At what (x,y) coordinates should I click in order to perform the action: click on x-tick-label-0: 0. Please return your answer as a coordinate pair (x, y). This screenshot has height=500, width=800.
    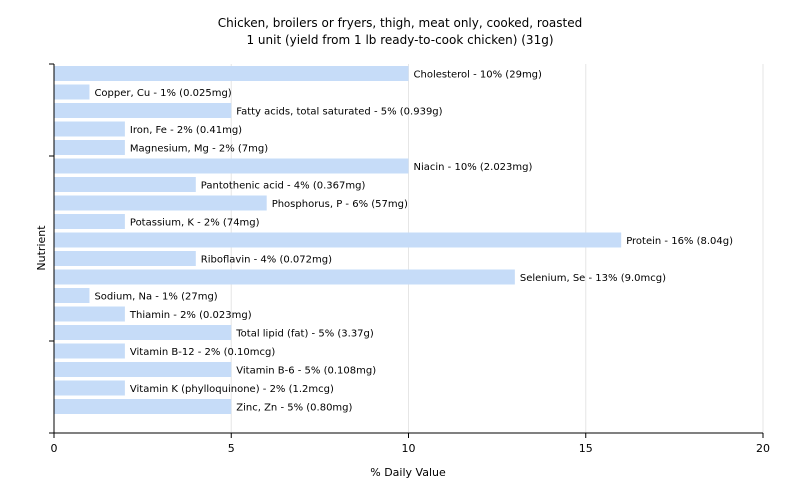
    Looking at the image, I should click on (54, 448).